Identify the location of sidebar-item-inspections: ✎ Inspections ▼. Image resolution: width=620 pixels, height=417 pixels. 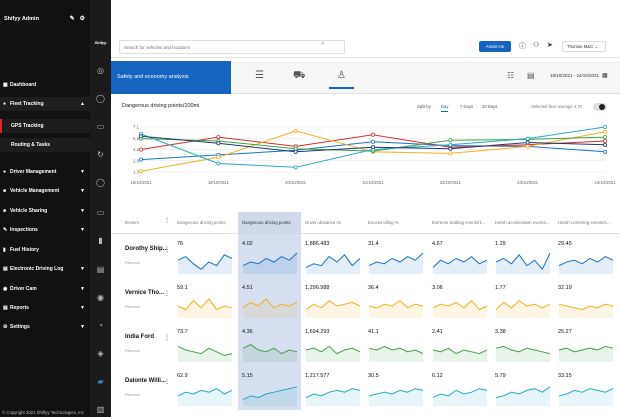
(45, 230).